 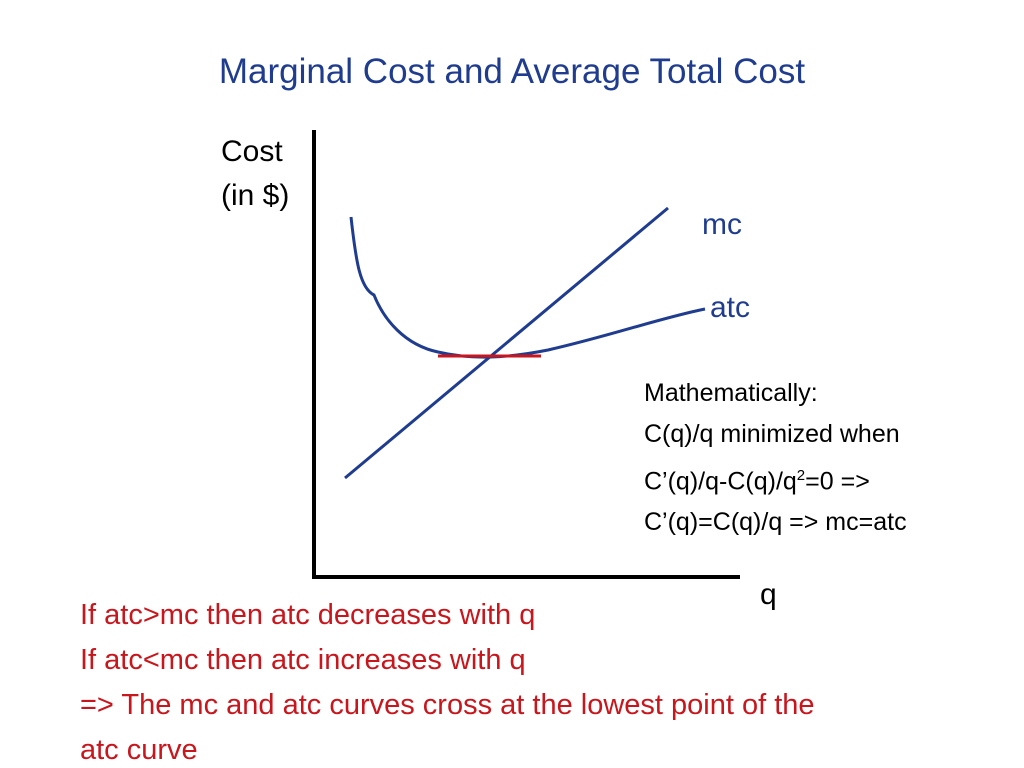 What do you see at coordinates (303, 660) in the screenshot?
I see `conclusion-line2: If atc<mc then atc increases with q` at bounding box center [303, 660].